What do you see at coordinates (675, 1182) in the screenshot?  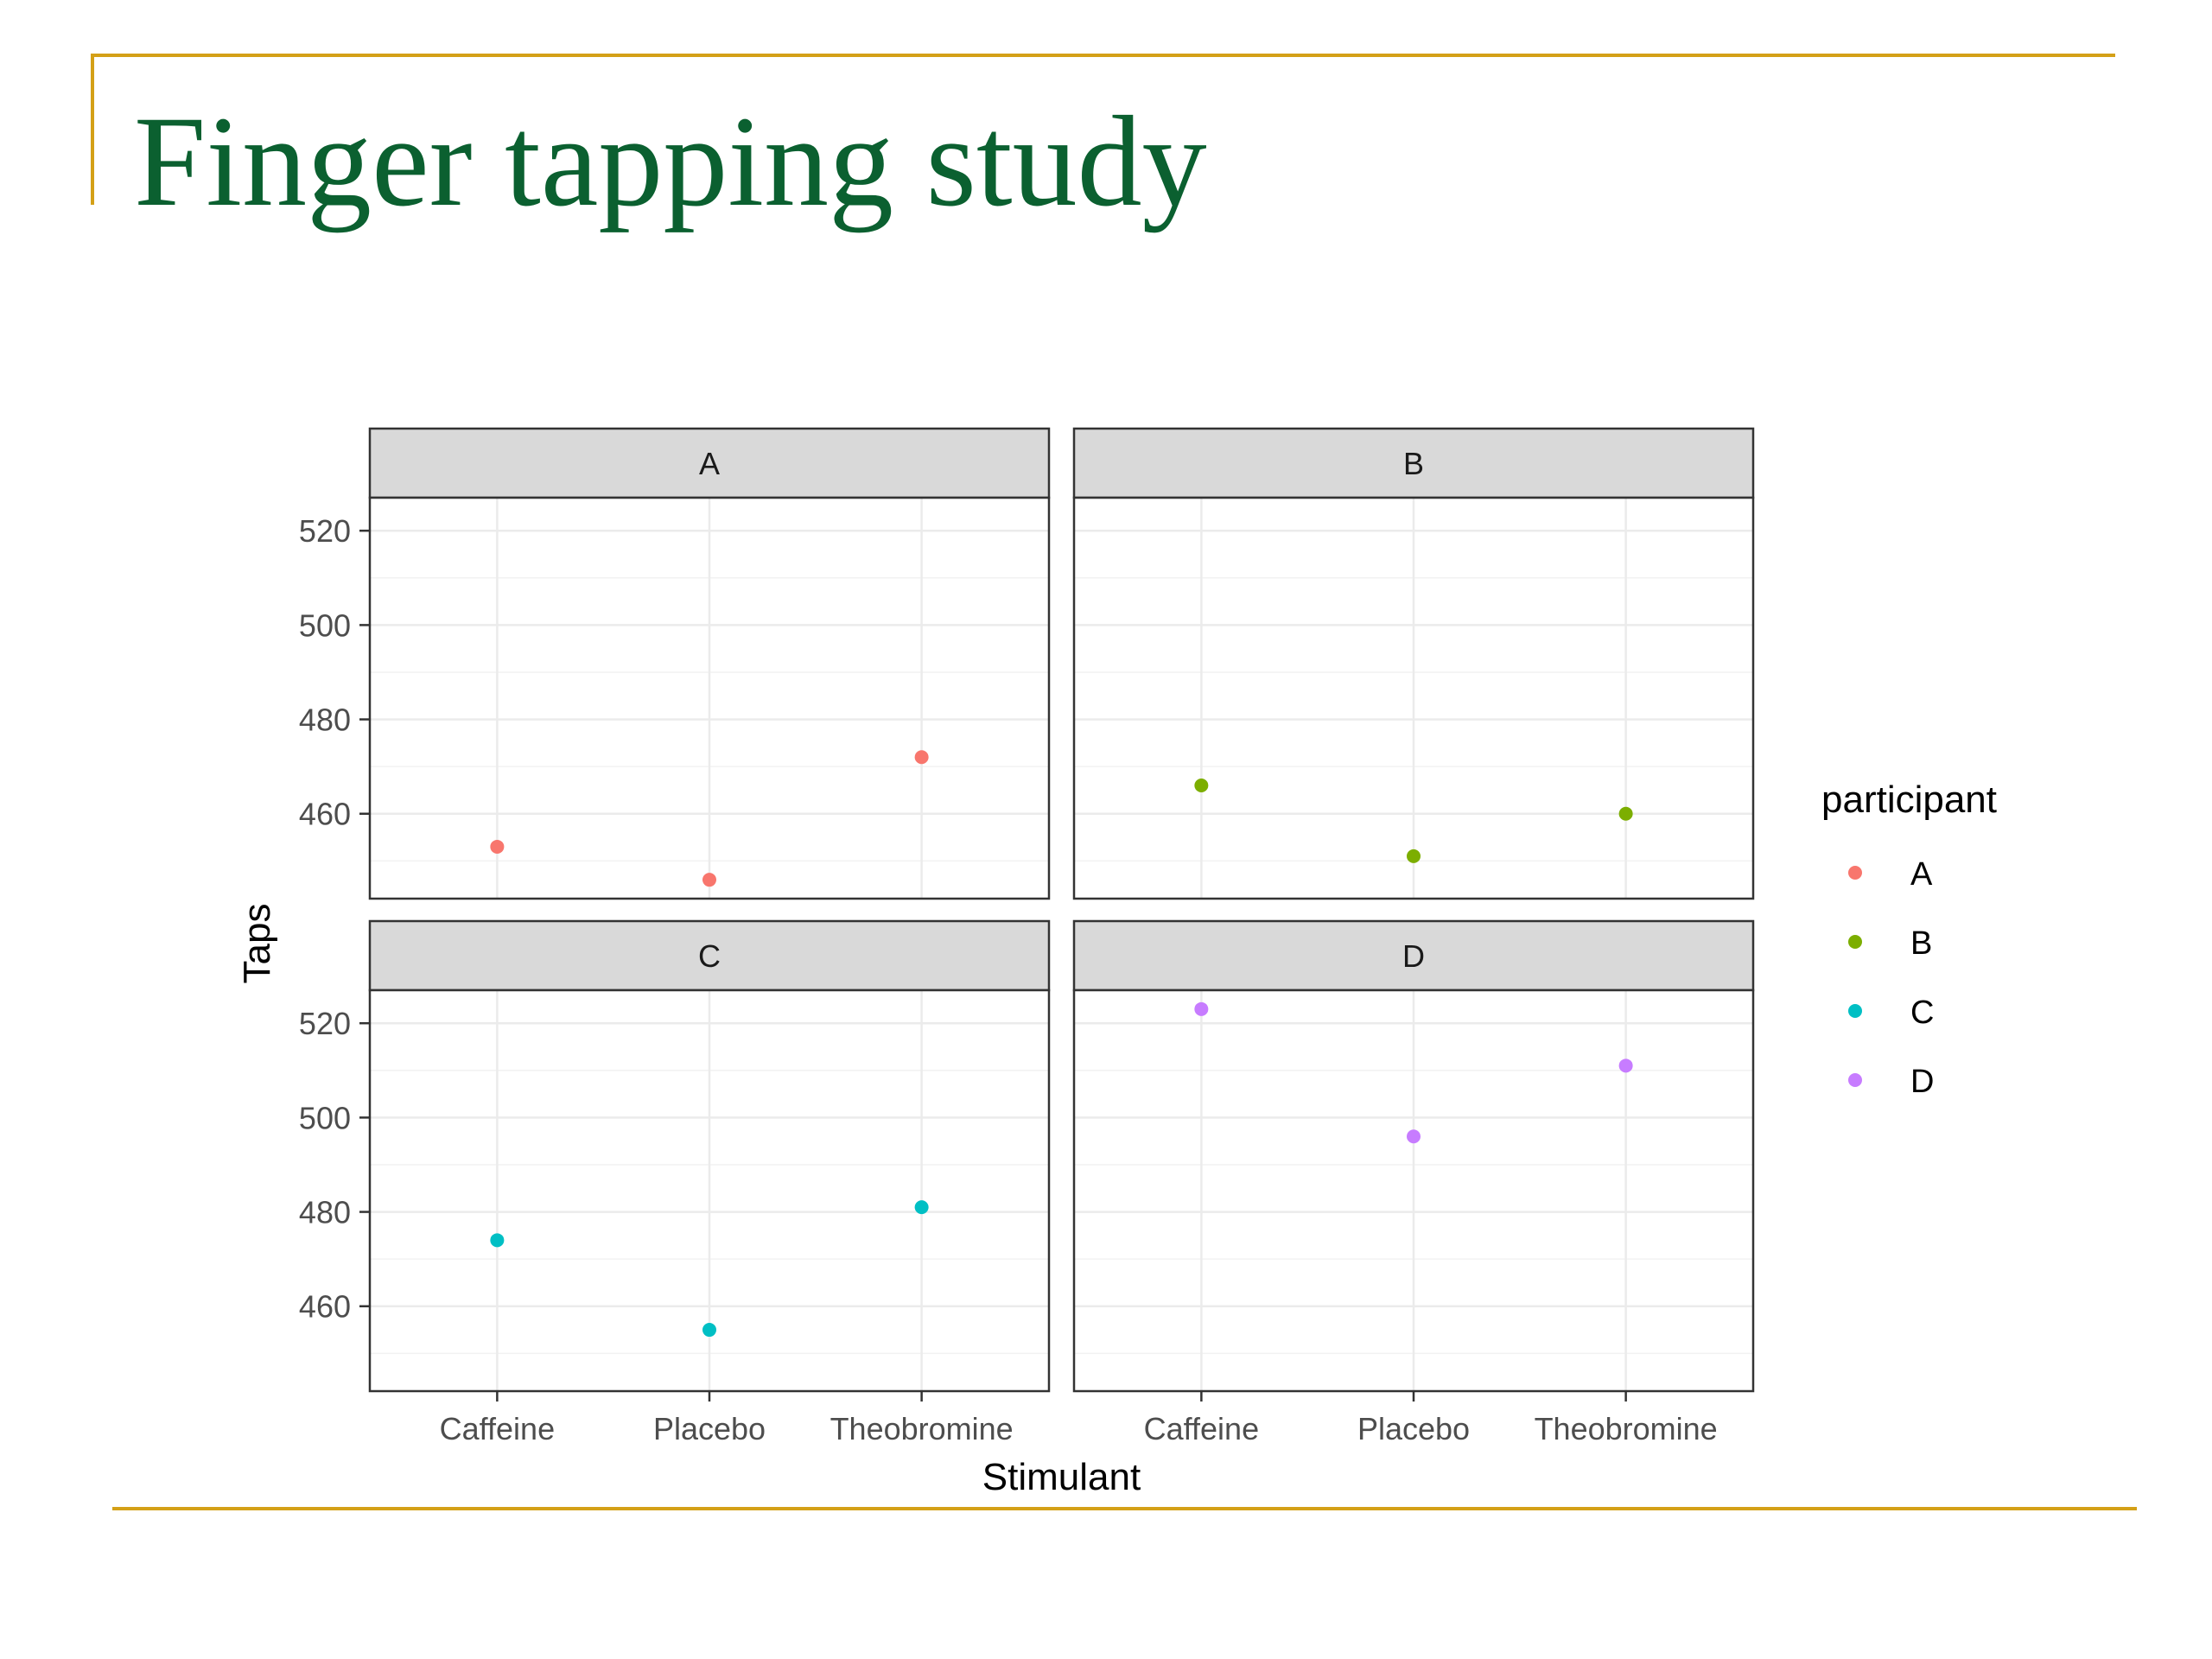 I see `facet-panel-C: C 460 480 500 520 Caffeine Placebo Theobromine` at bounding box center [675, 1182].